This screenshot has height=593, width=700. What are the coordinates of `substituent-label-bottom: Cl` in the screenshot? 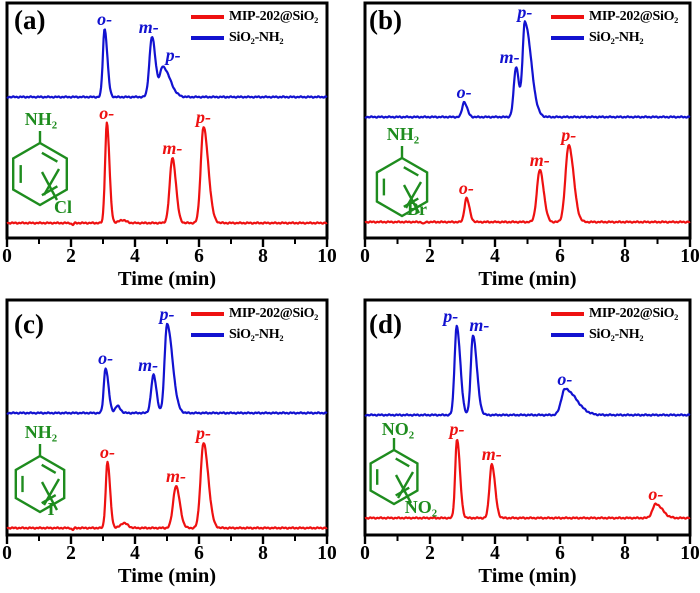 It's located at (63, 207).